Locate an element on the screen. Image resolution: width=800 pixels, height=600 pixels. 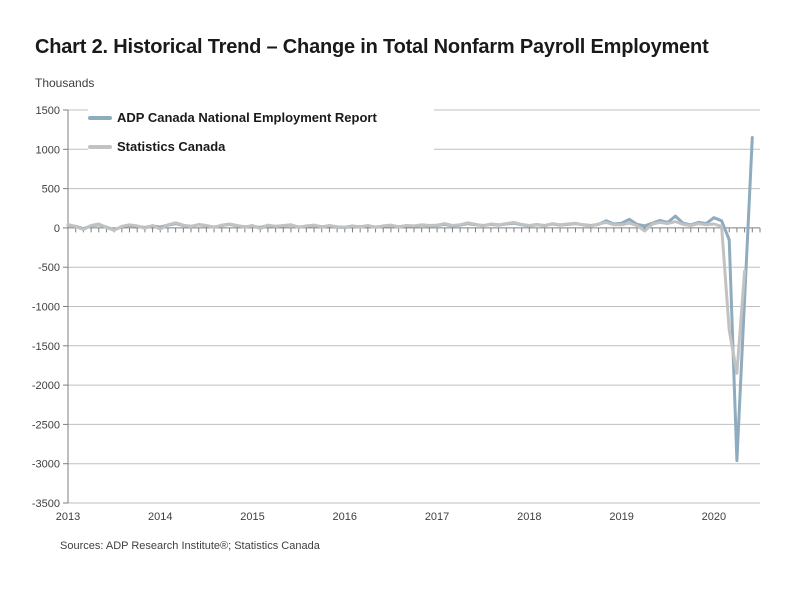
legend-label-adp: ADP Canada National Employment Report is located at coordinates (247, 117).